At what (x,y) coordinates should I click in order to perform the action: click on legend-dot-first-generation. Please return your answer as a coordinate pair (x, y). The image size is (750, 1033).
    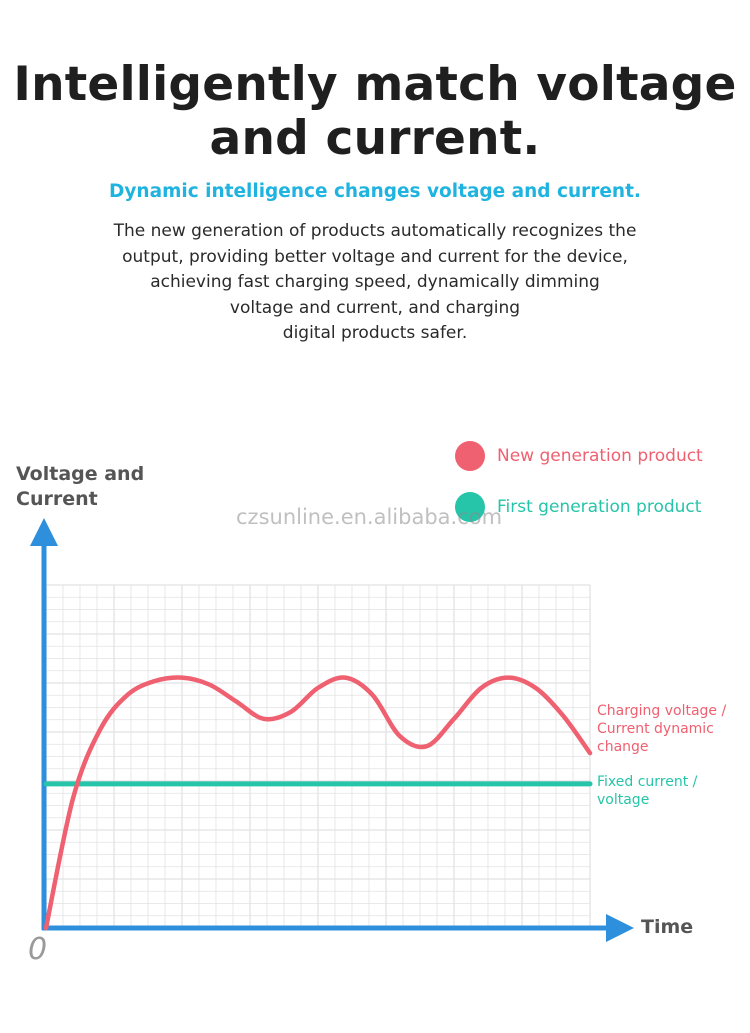
    Looking at the image, I should click on (470, 507).